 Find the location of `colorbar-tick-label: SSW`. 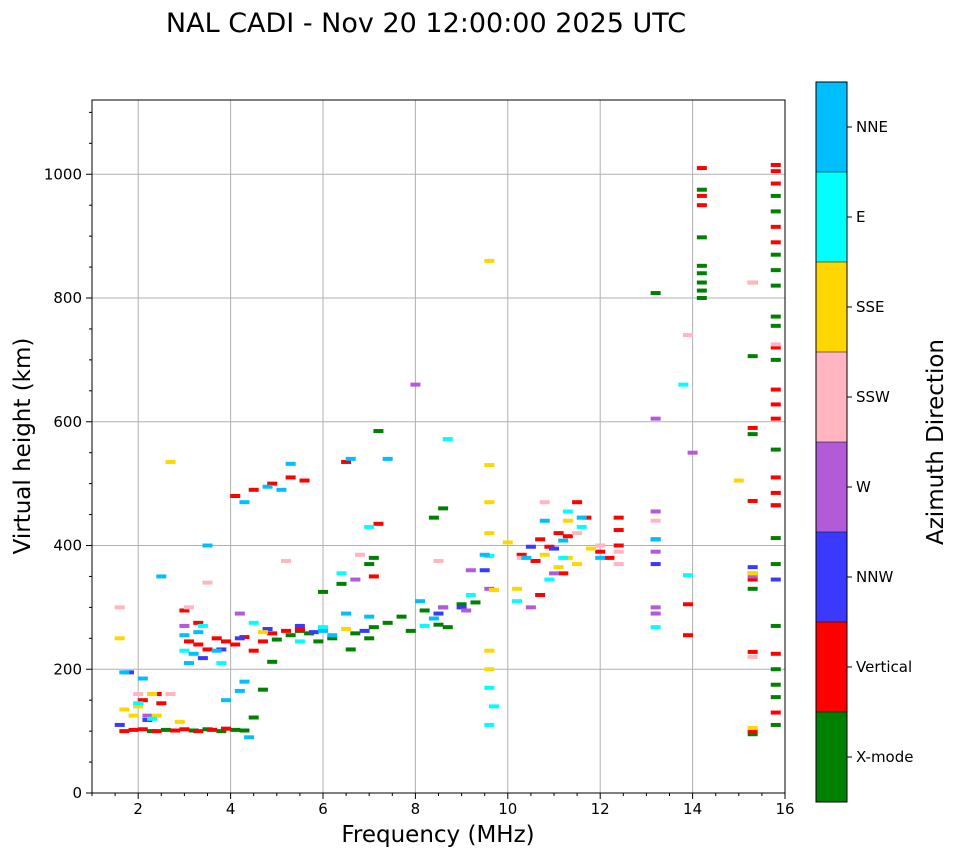

colorbar-tick-label: SSW is located at coordinates (873, 397).